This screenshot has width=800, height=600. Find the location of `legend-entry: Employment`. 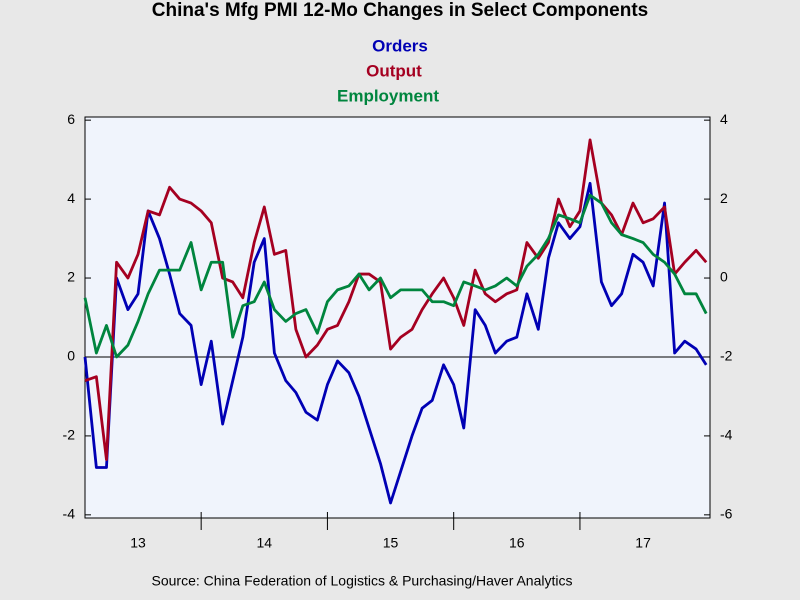

legend-entry: Employment is located at coordinates (388, 95).